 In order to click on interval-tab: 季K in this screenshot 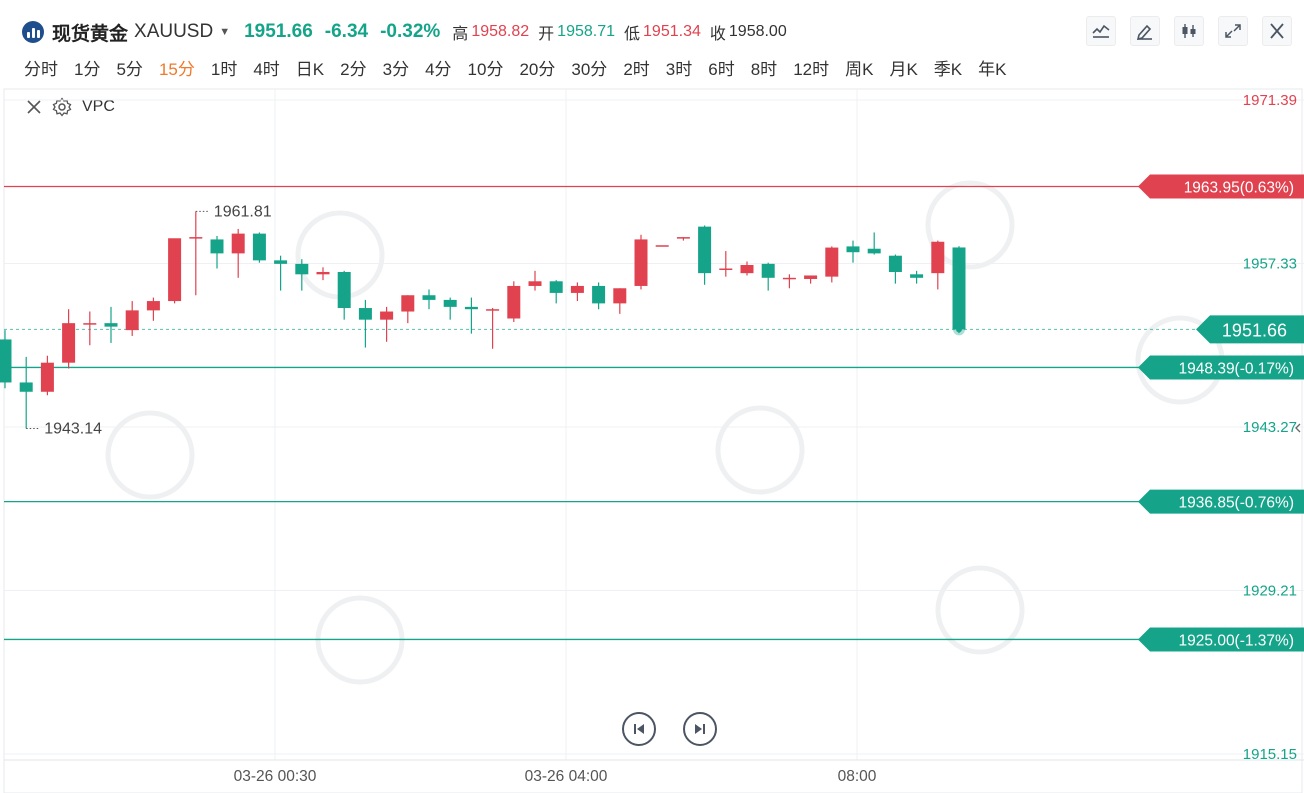, I will do `click(948, 69)`.